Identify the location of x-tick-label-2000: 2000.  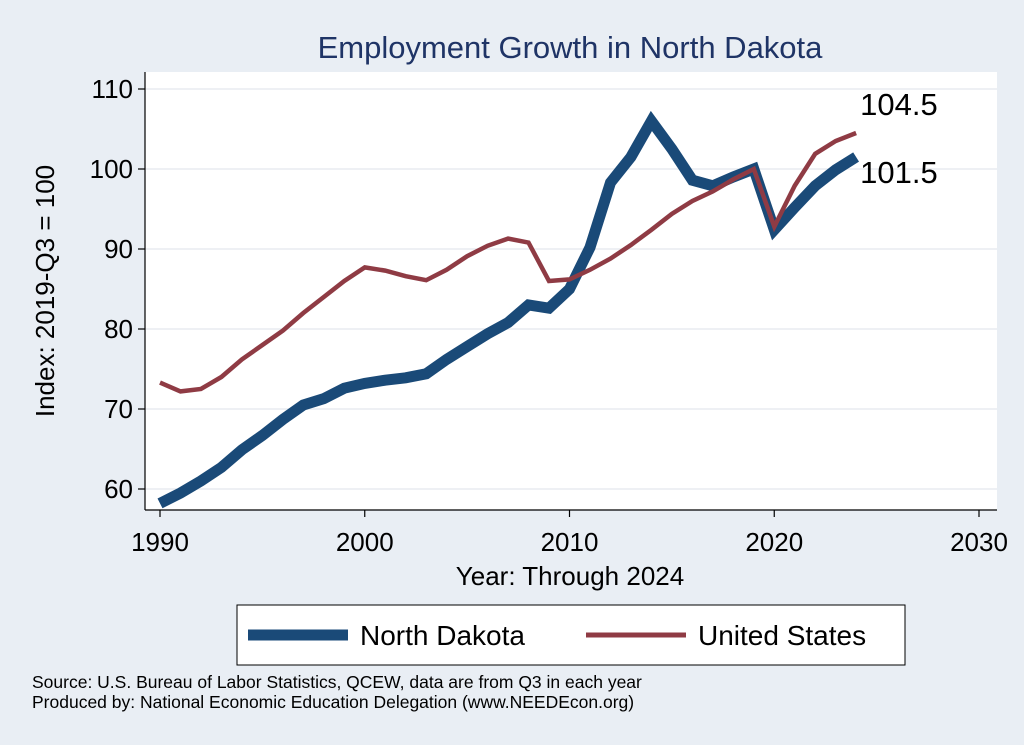
(365, 542).